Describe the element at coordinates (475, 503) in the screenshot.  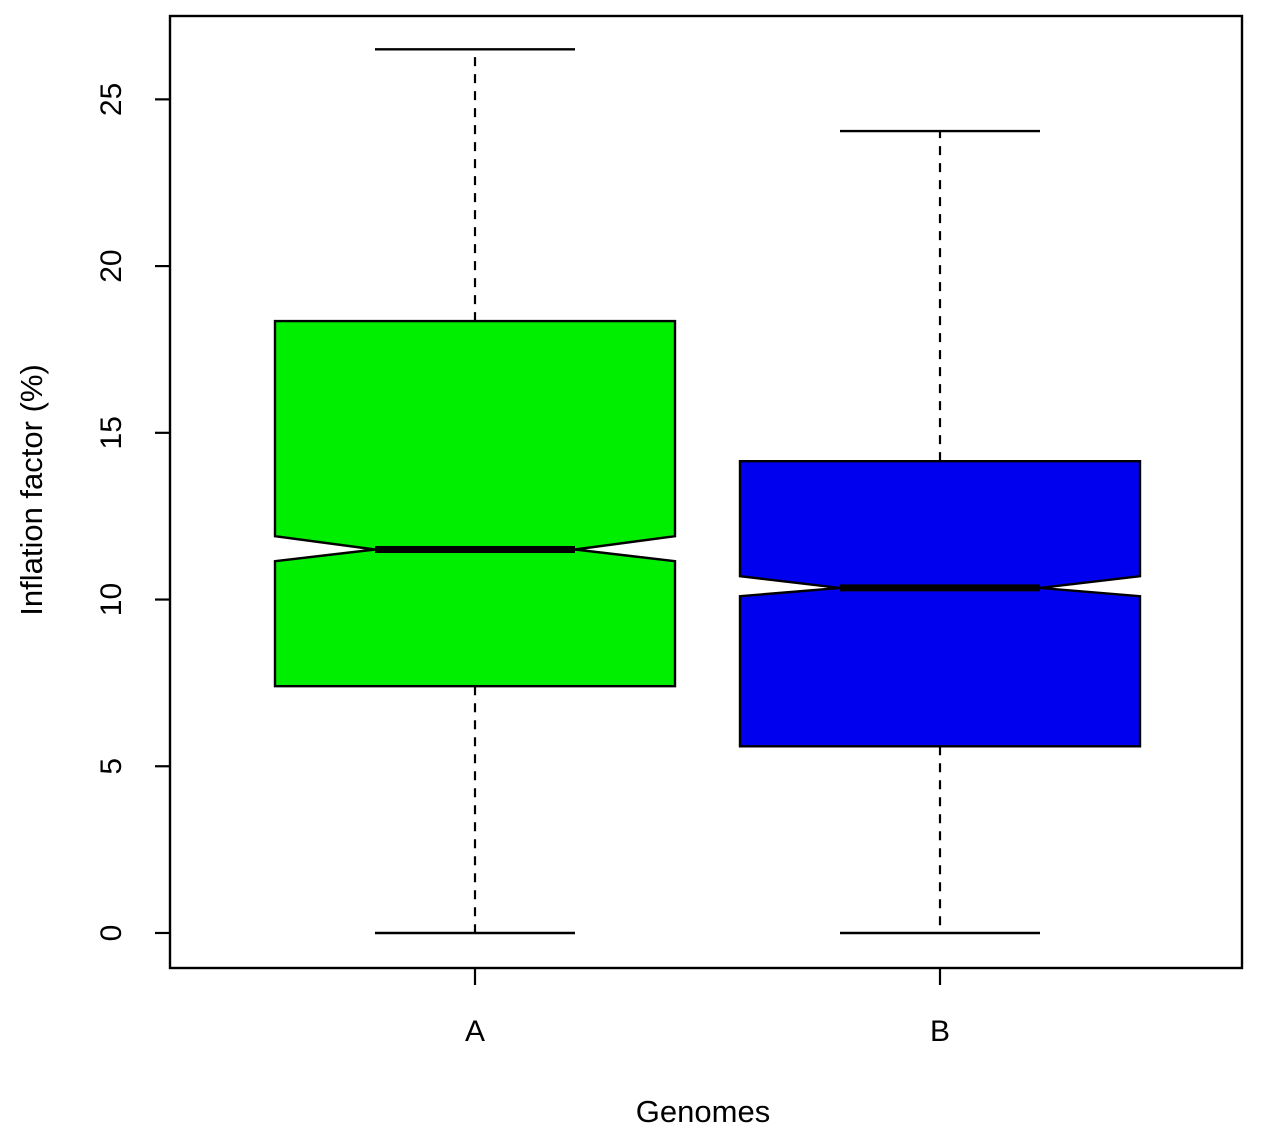
I see `box-a` at that location.